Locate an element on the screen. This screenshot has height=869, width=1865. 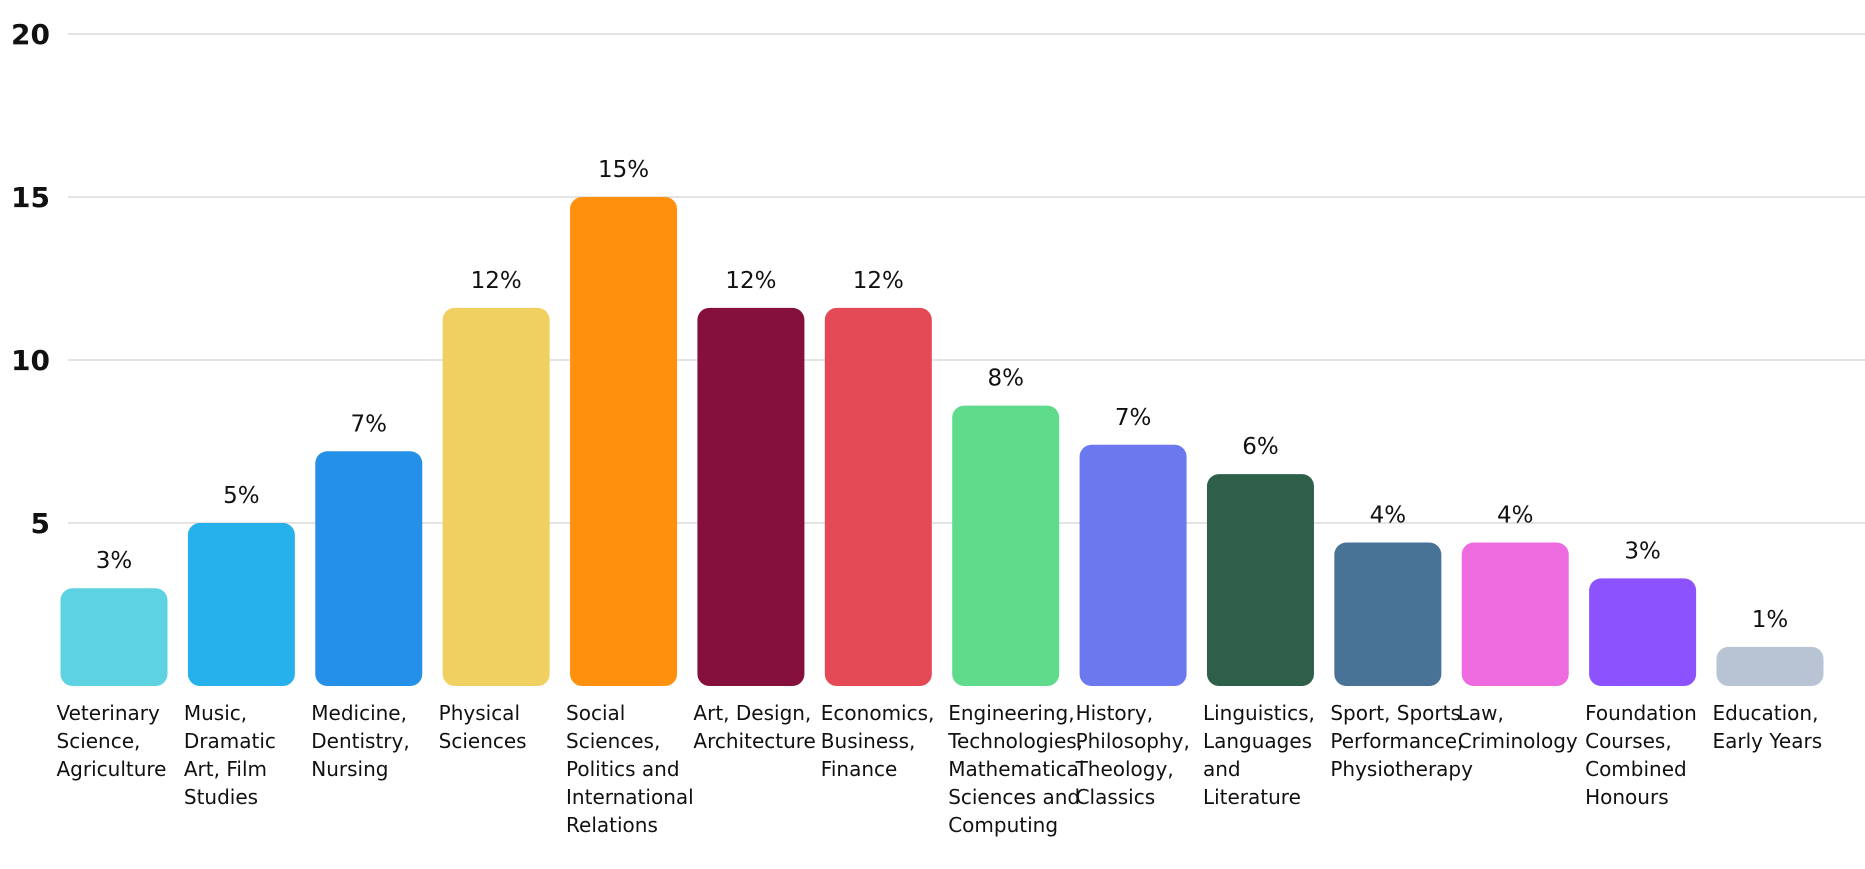
x-tick-label: Music, Dramatic Art, Film Studies is located at coordinates (230, 755).